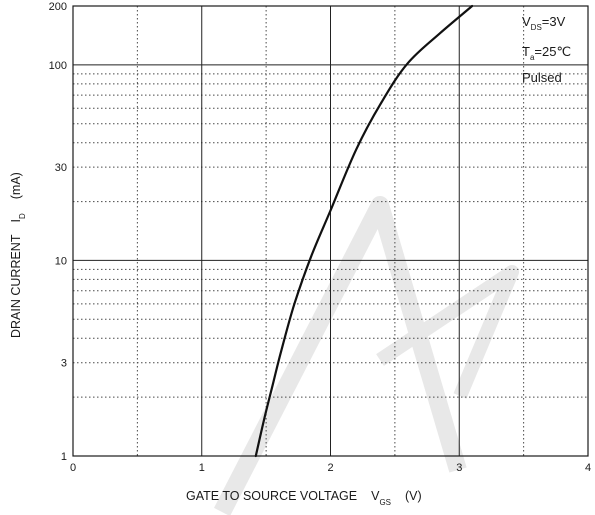 The width and height of the screenshot is (595, 515). Describe the element at coordinates (542, 77) in the screenshot. I see `pulsed-condition: Pulsed` at that location.